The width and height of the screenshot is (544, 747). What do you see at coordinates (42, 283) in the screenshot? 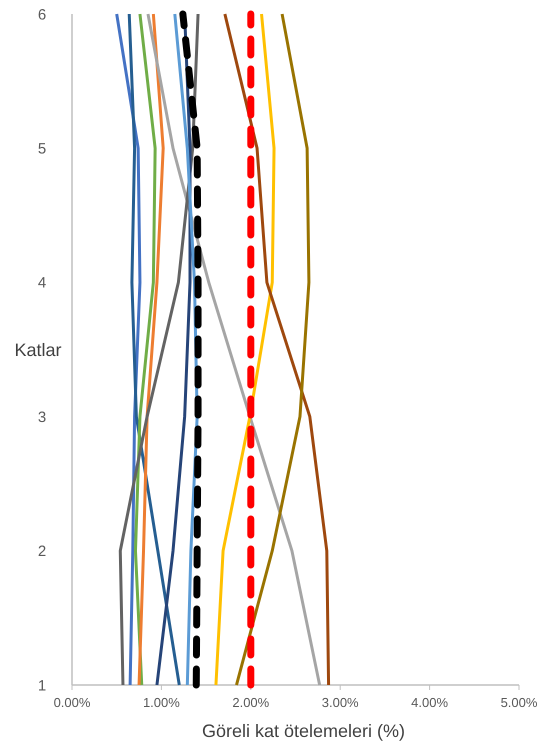
I see `y-tick-label: 4` at bounding box center [42, 283].